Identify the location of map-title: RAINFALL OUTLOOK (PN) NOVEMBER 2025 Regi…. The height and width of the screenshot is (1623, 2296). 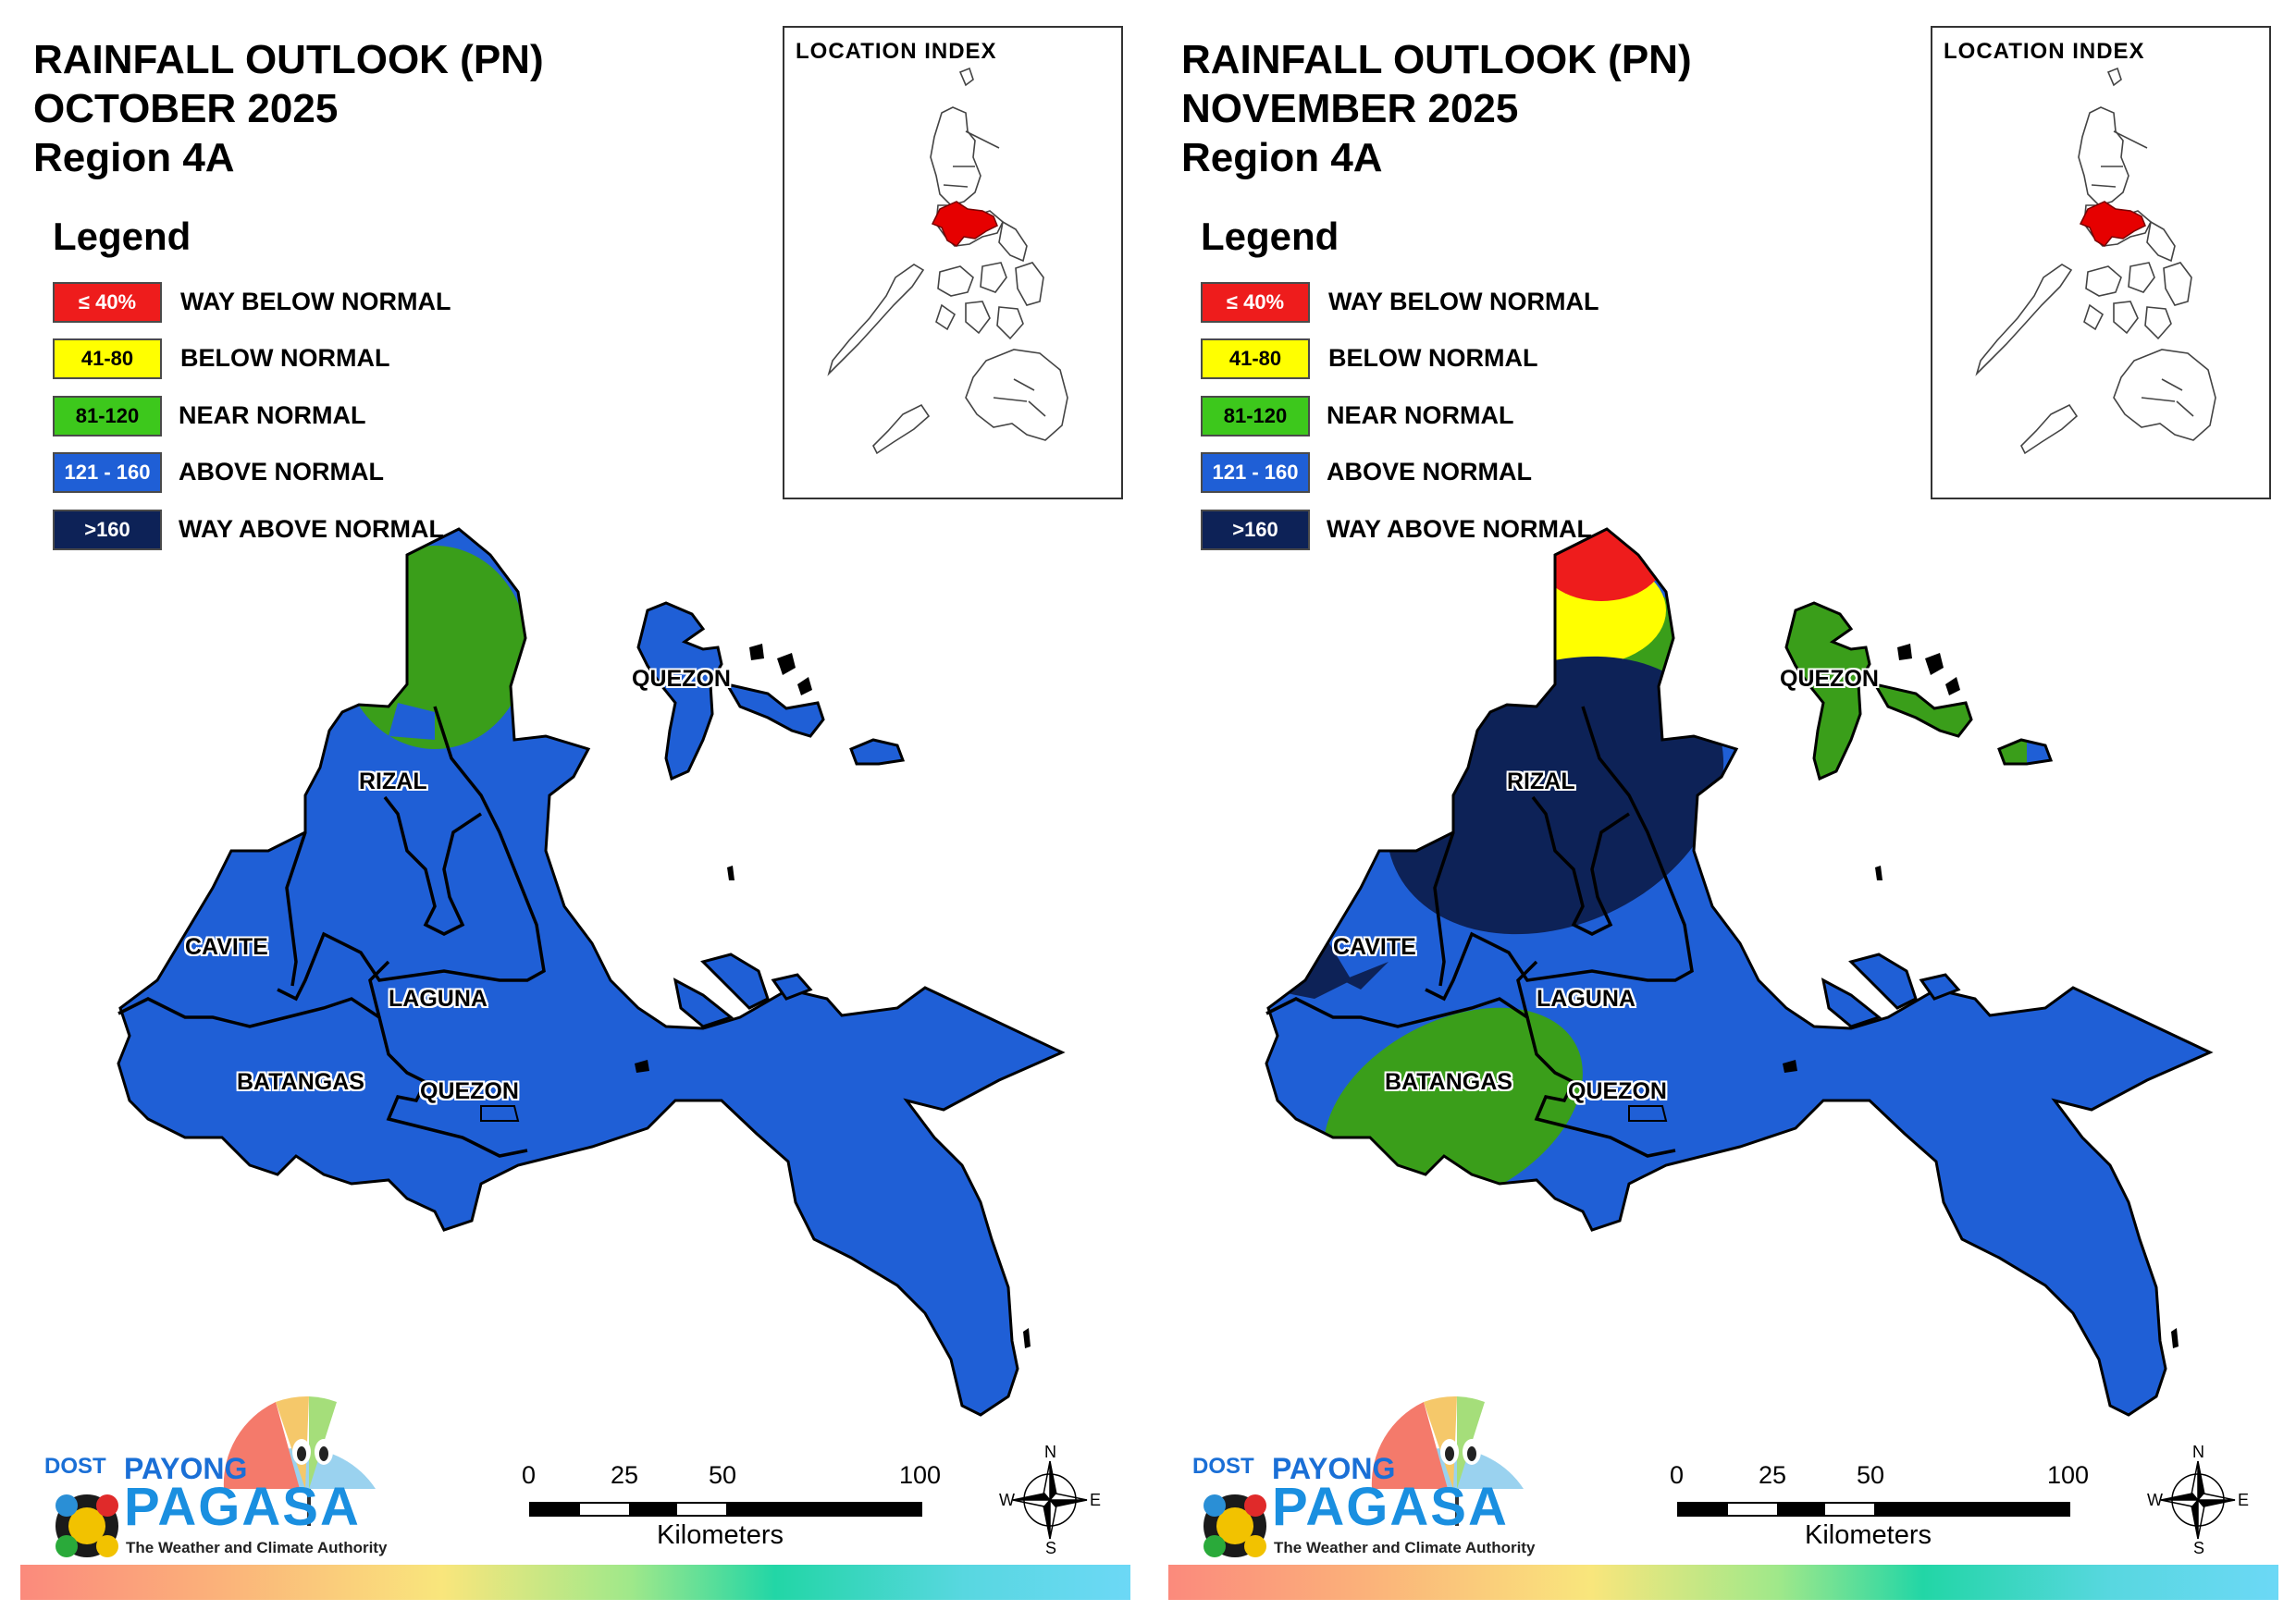
(1436, 108).